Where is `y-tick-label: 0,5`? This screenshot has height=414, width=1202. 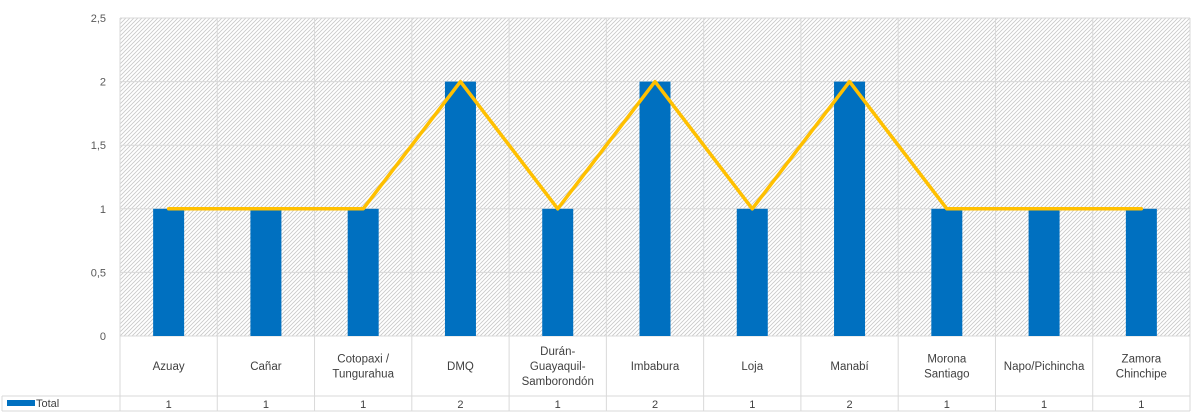 y-tick-label: 0,5 is located at coordinates (98, 273).